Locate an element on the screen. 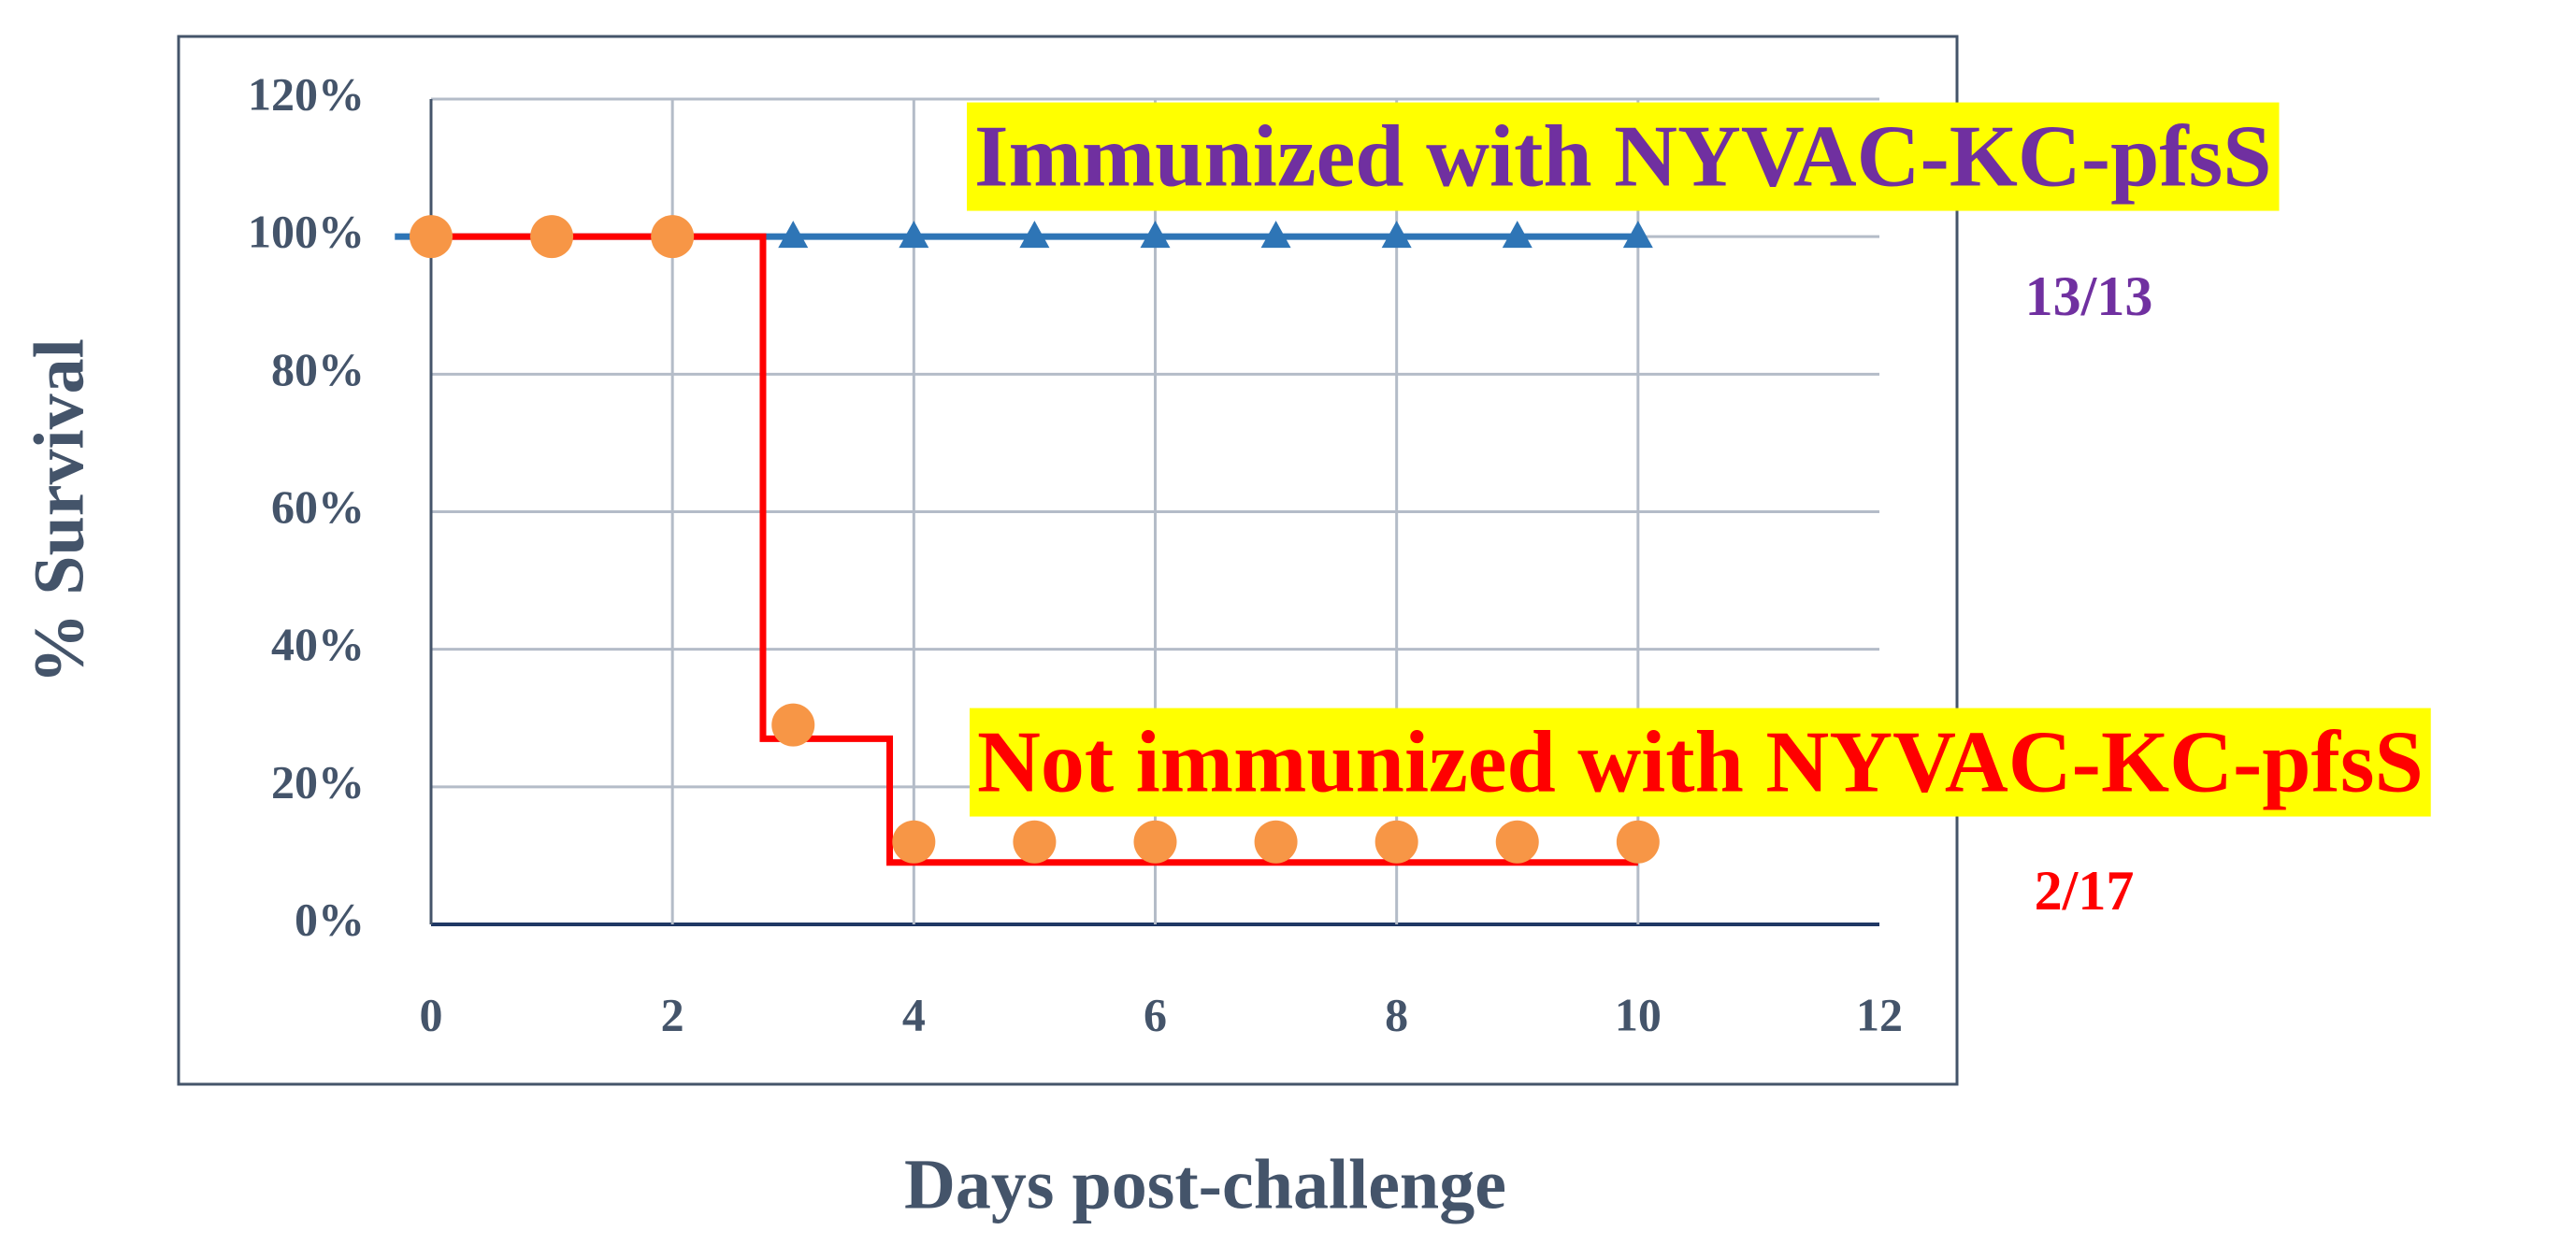 The height and width of the screenshot is (1259, 2576). x-tick-label: 10 is located at coordinates (1639, 1014).